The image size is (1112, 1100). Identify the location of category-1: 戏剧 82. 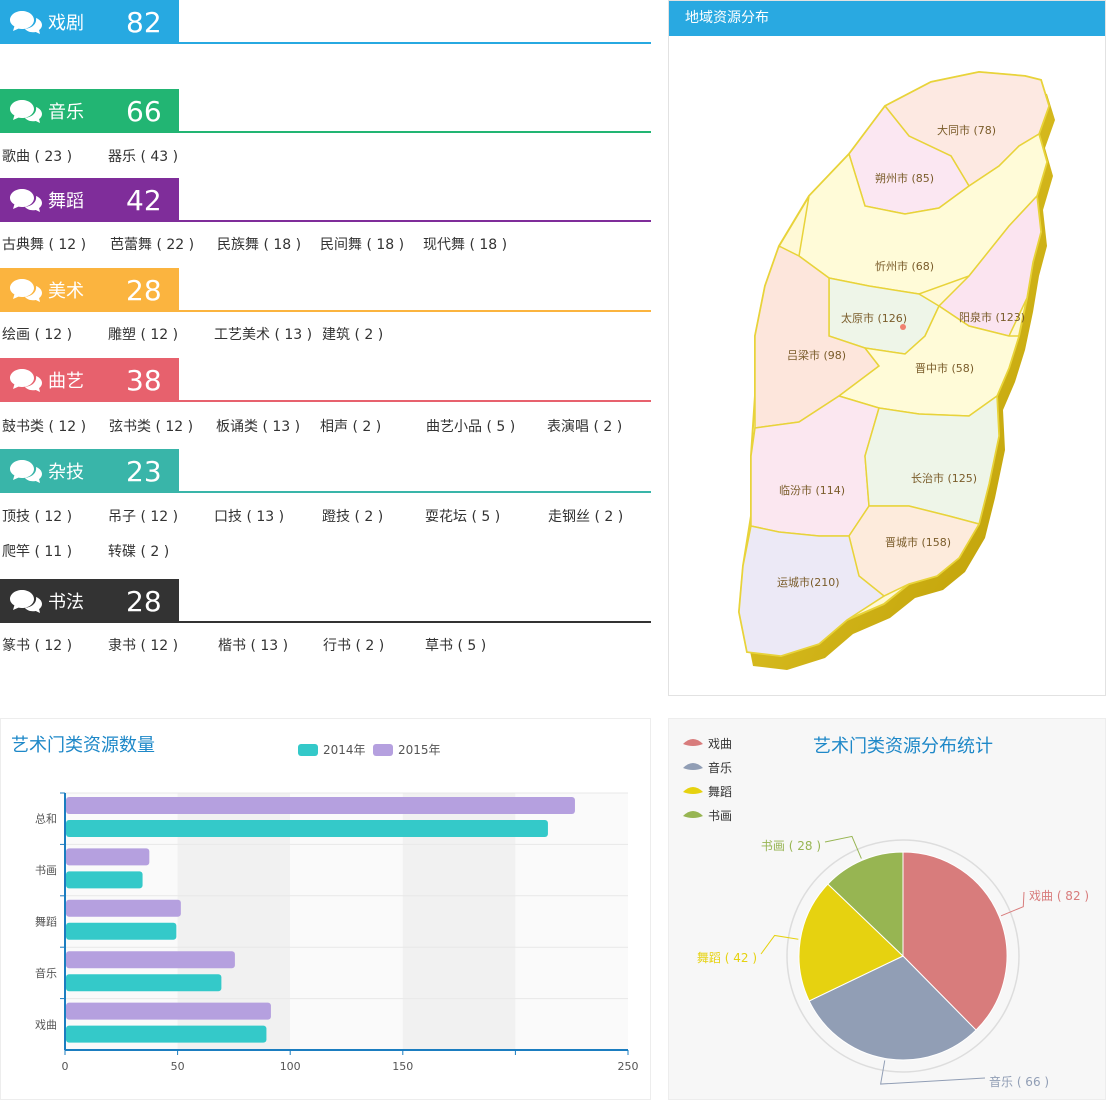
(325, 22).